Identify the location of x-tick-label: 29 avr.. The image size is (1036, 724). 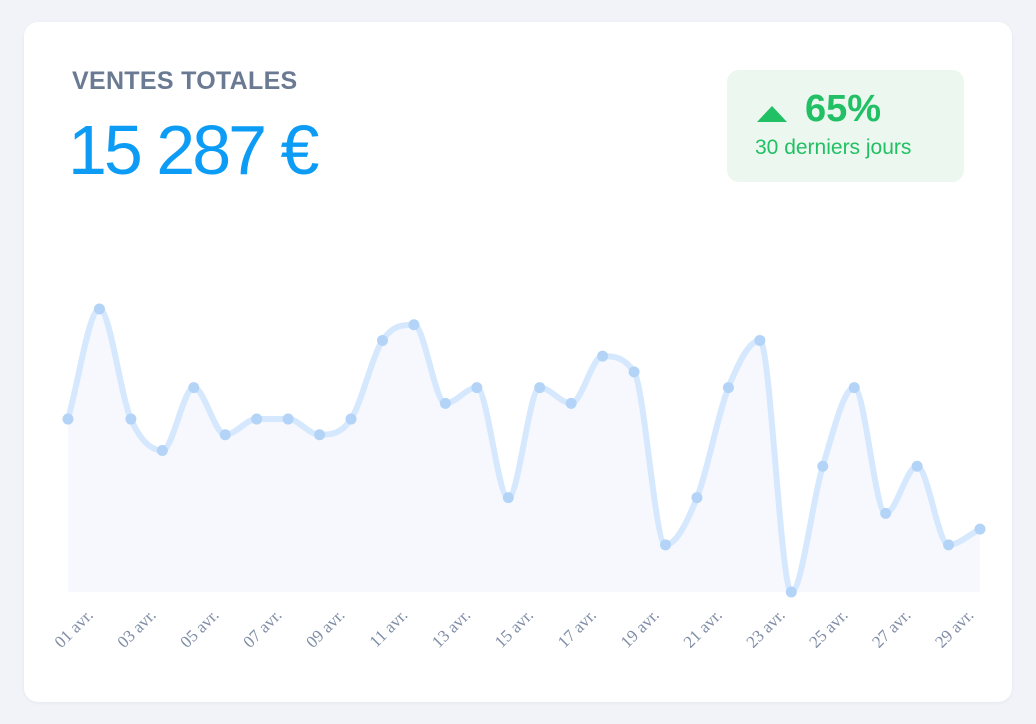
(954, 628).